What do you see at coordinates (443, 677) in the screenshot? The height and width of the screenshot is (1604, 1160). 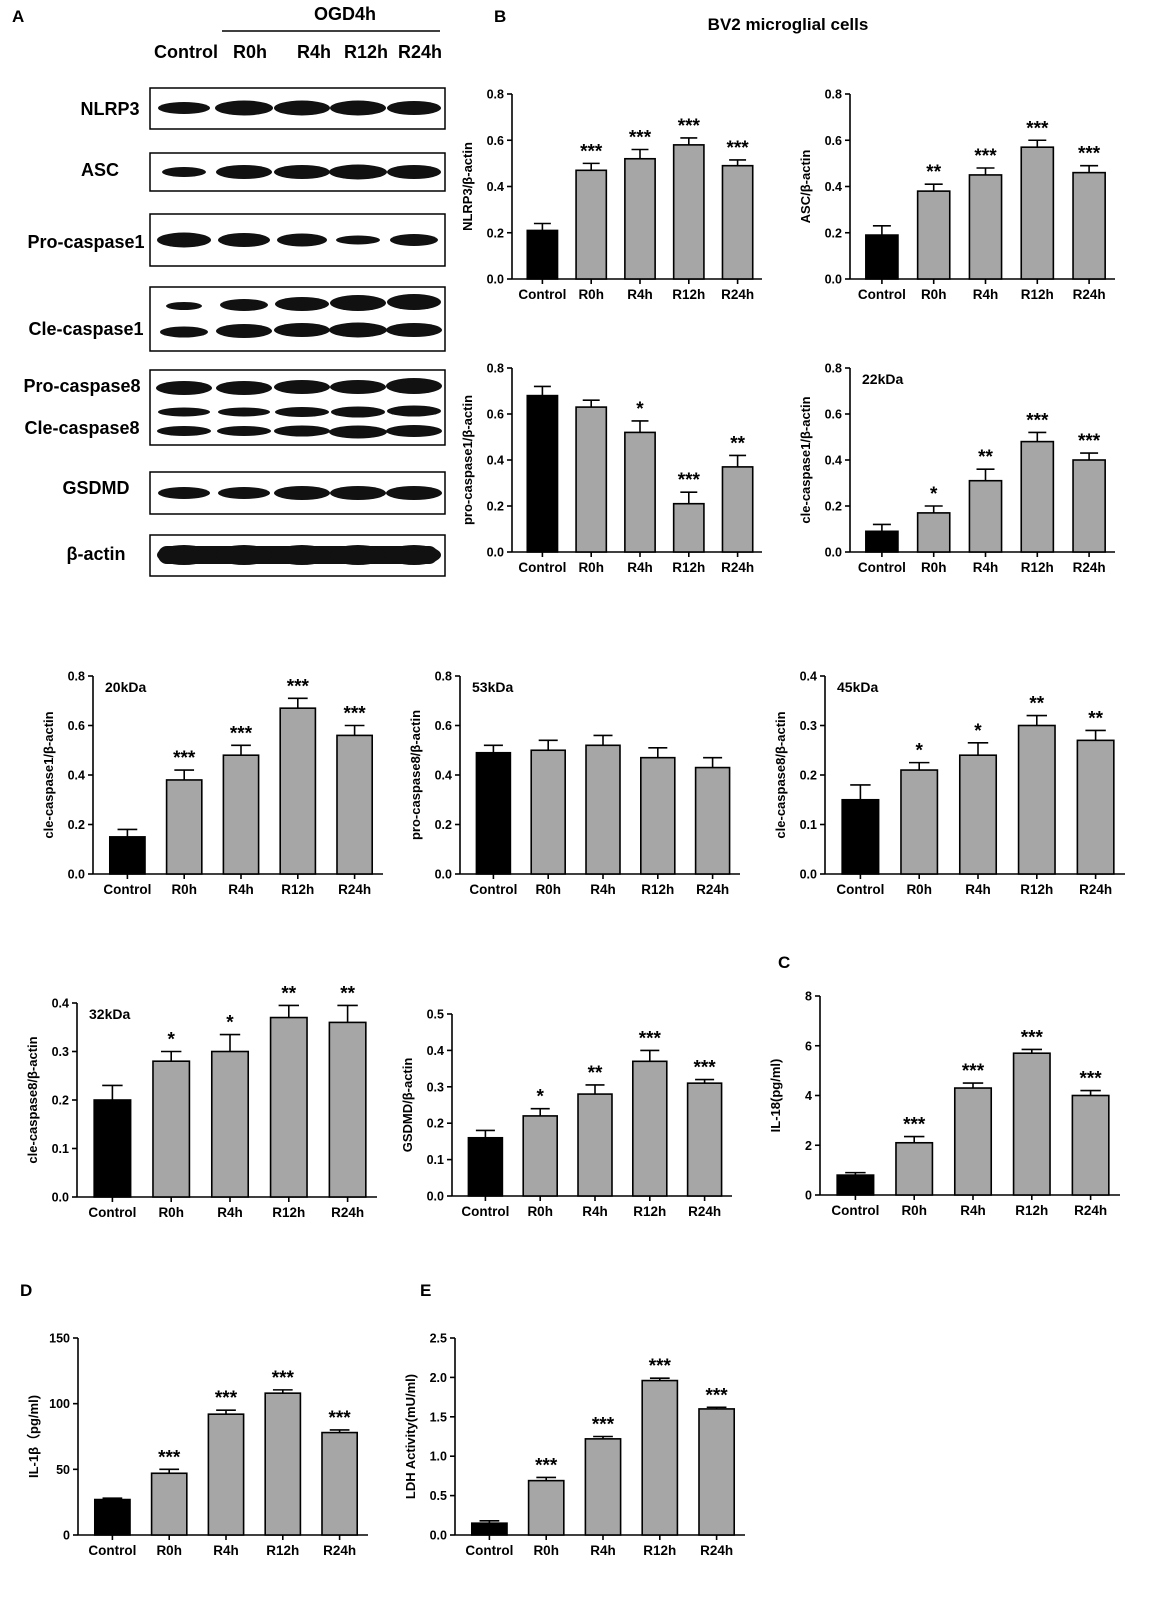 I see `y-tick-label: 0.8` at bounding box center [443, 677].